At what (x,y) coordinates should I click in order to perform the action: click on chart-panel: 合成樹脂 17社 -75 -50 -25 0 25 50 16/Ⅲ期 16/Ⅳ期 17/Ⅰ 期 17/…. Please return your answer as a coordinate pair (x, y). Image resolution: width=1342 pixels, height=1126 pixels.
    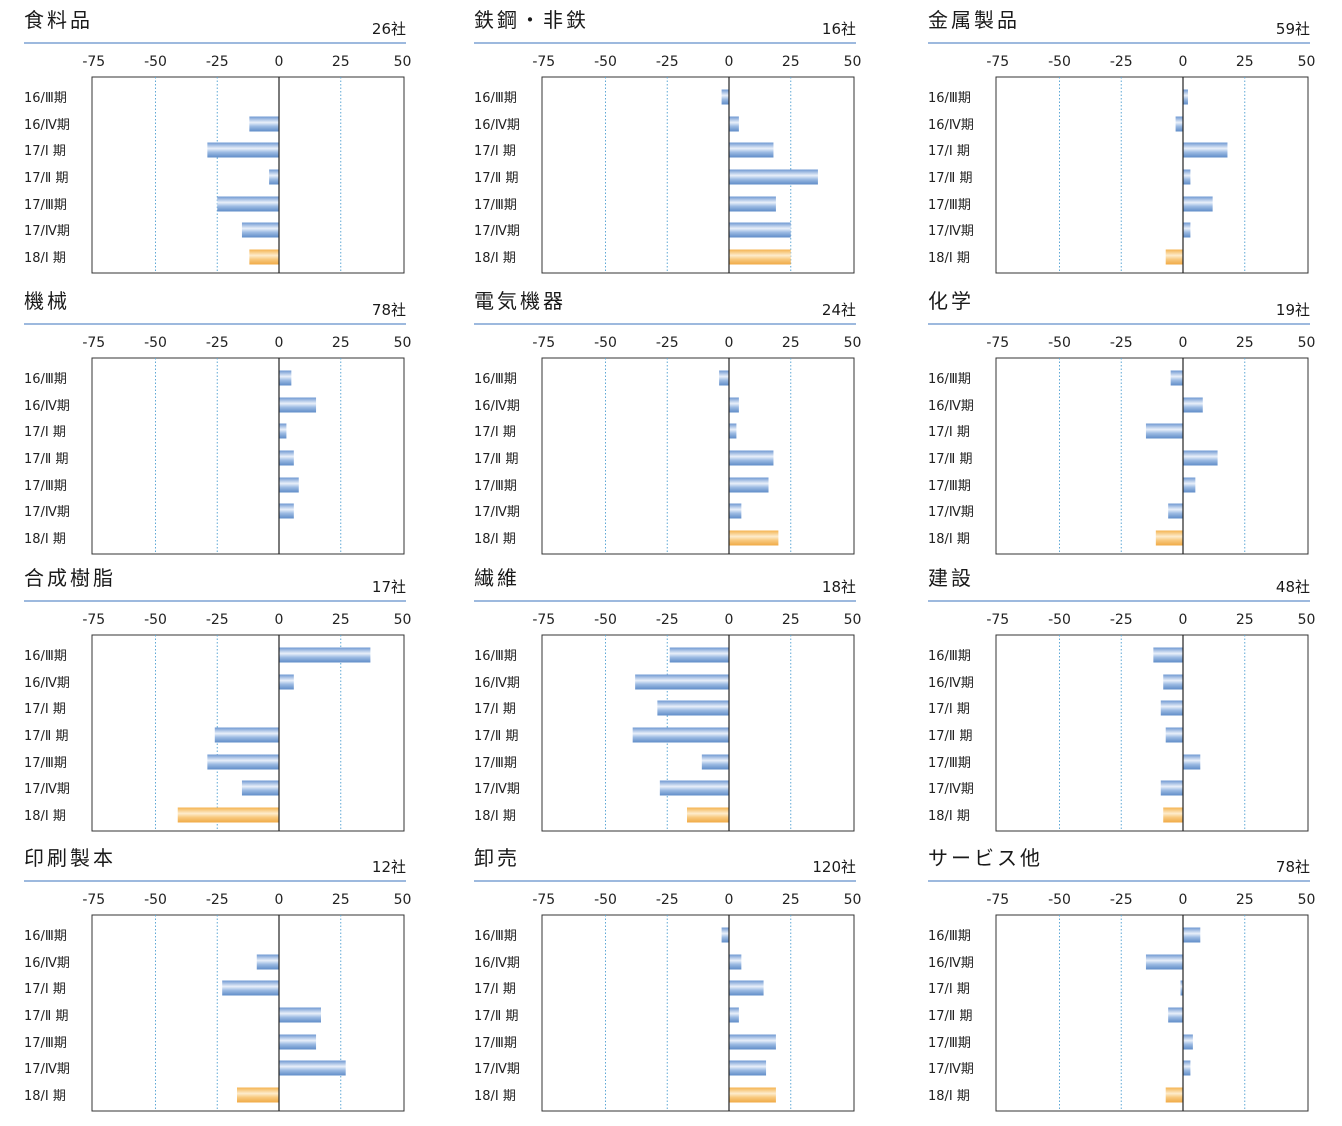
    Looking at the image, I should click on (217, 705).